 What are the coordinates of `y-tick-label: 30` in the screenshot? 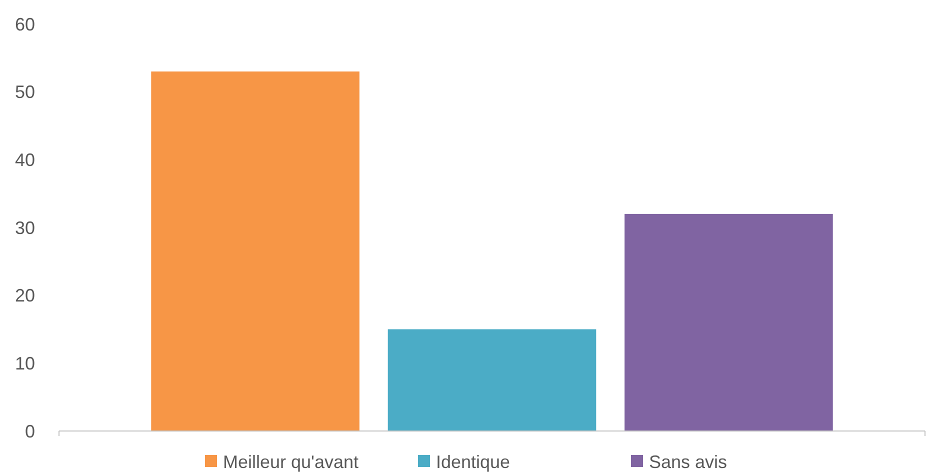 It's located at (24, 228).